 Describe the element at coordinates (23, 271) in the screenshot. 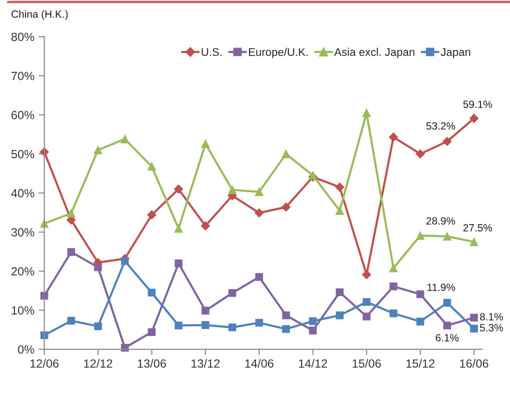

I see `y-tick-label: 20%` at that location.